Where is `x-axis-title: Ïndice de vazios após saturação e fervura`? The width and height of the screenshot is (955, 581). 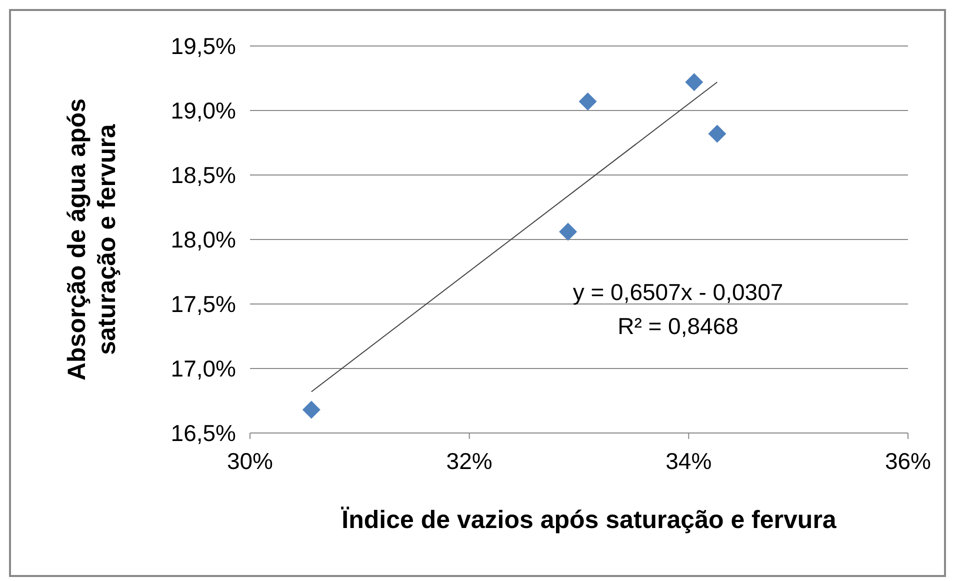 x-axis-title: Ïndice de vazios após saturação e fervura is located at coordinates (589, 520).